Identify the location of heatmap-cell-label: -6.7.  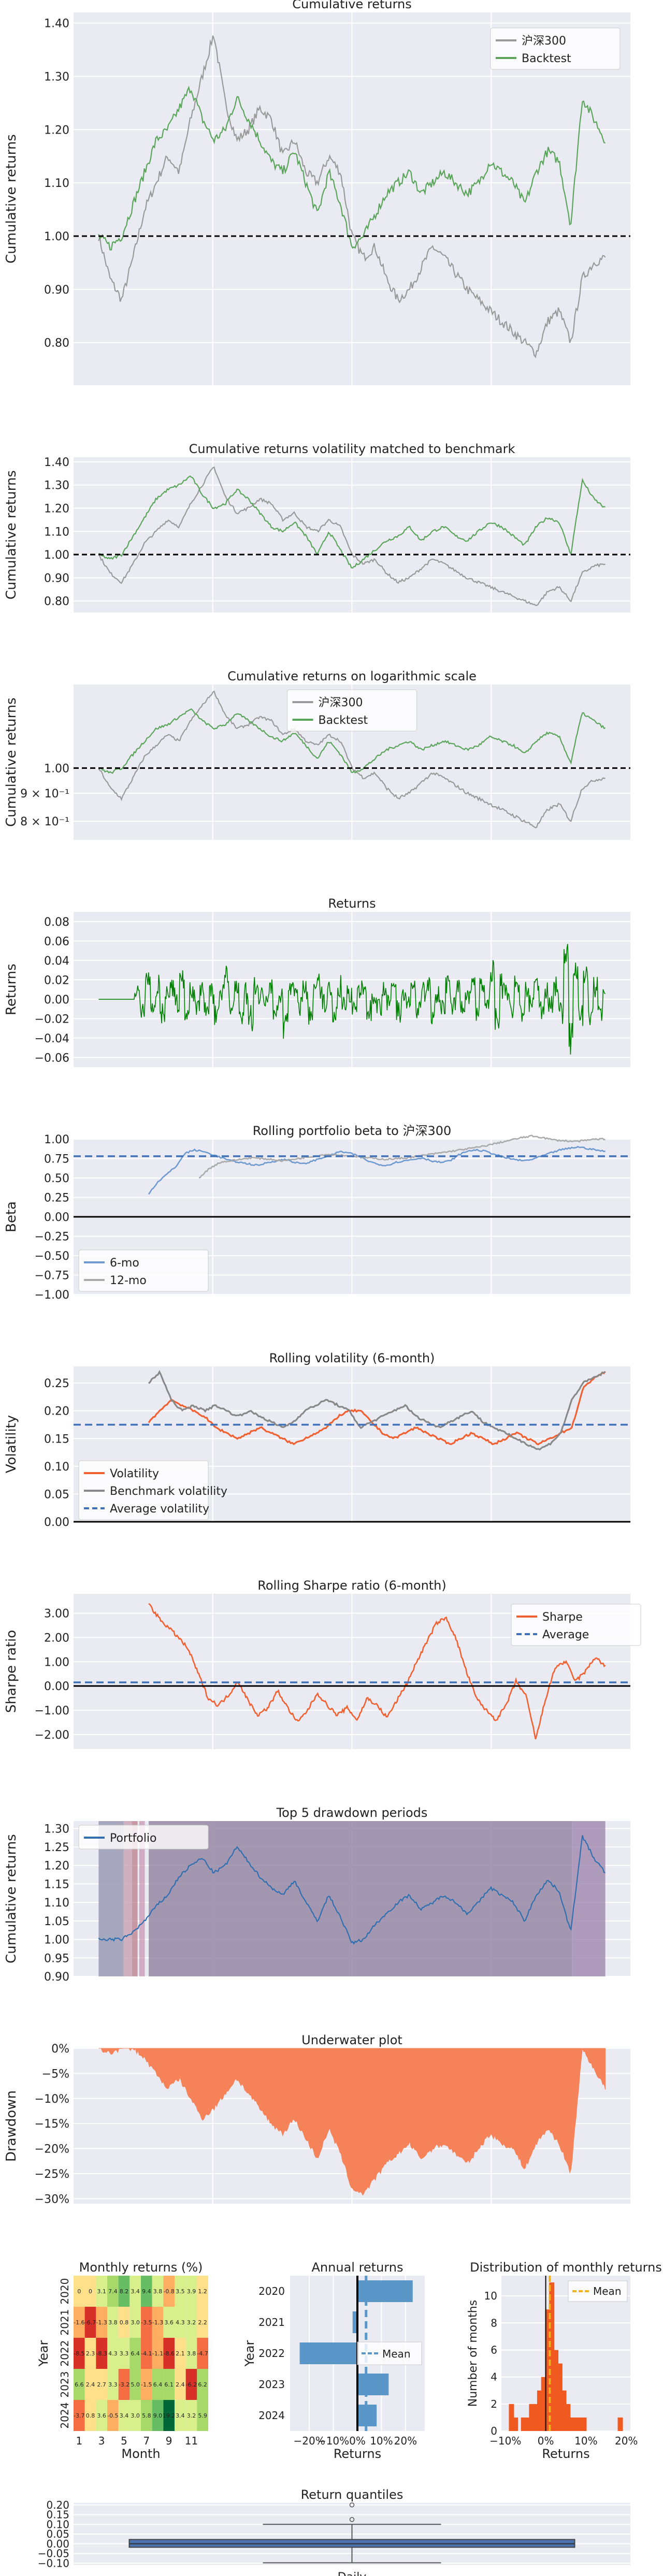
(90, 2323).